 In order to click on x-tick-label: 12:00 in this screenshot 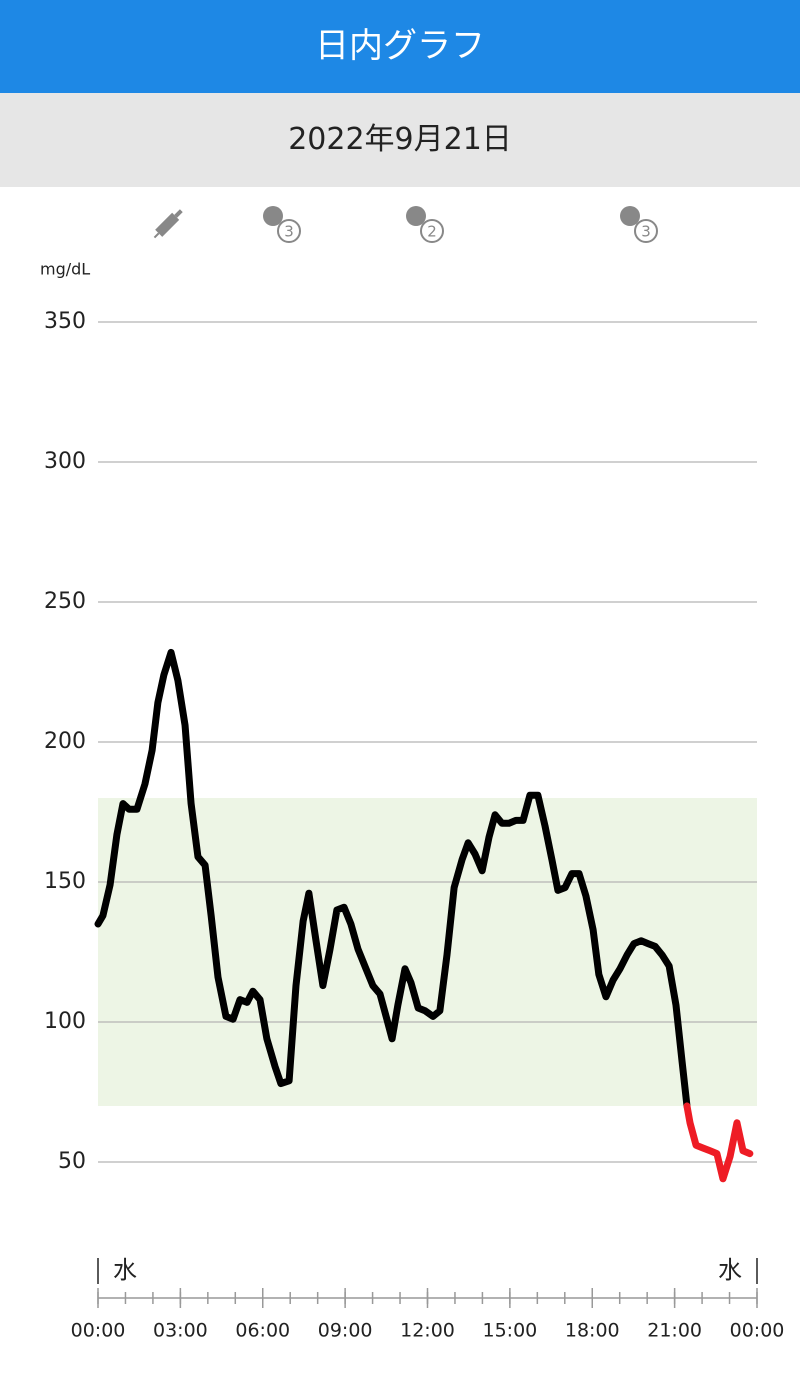, I will do `click(427, 1331)`.